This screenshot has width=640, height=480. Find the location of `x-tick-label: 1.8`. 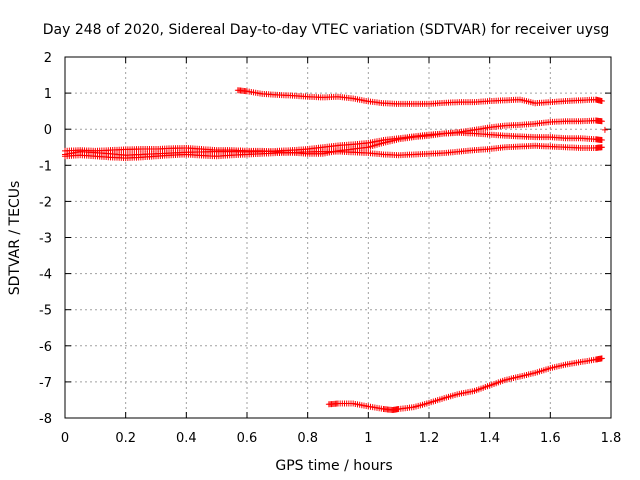

x-tick-label: 1.8 is located at coordinates (611, 438).